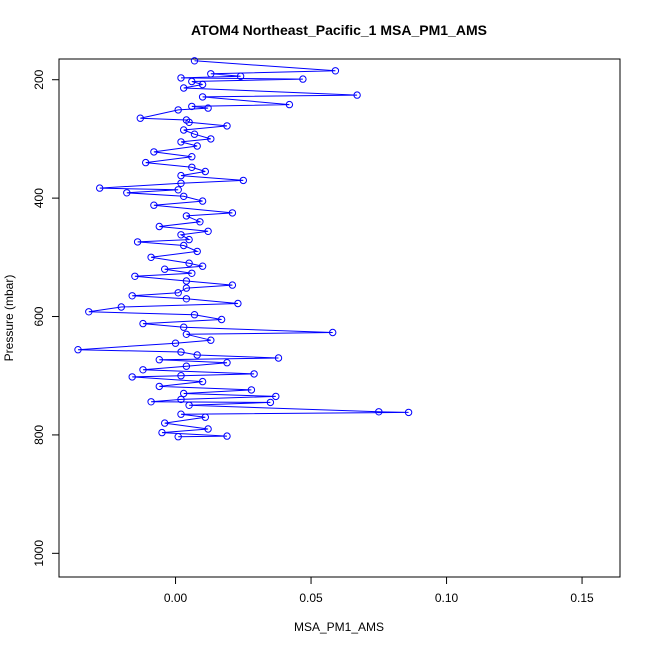 The height and width of the screenshot is (650, 650). I want to click on x-tick-label: 0.15, so click(582, 598).